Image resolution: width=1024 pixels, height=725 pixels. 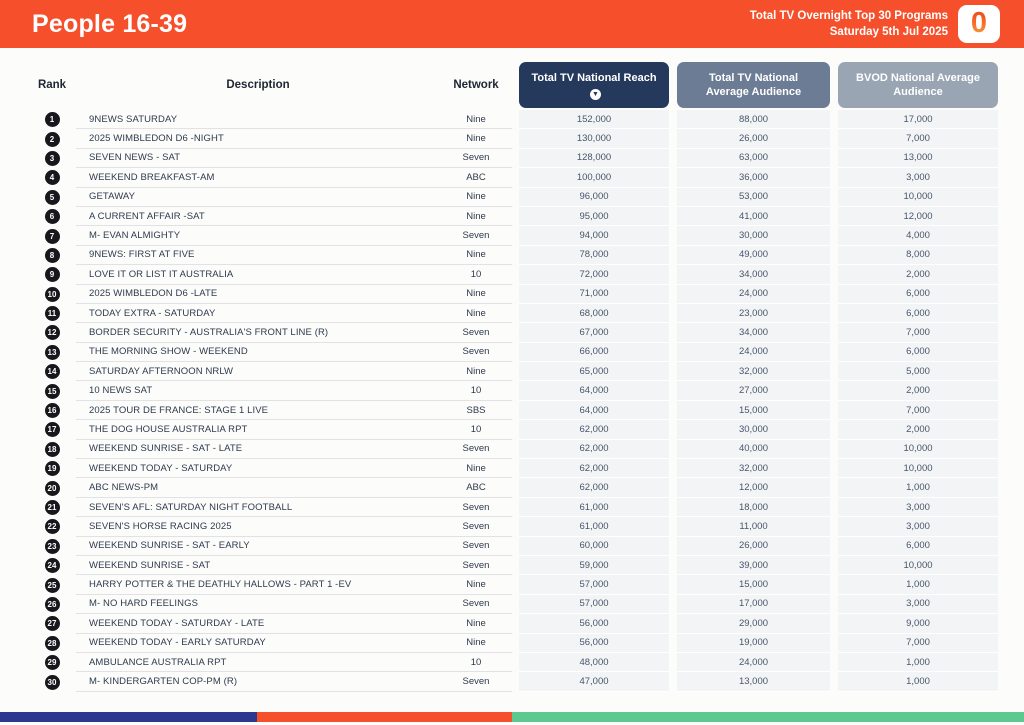 I want to click on rank-badge: 2, so click(x=52, y=139).